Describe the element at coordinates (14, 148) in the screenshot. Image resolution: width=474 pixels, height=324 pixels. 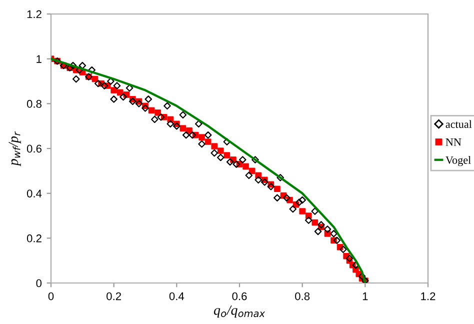
I see `y-axis-title: p$_{wf}$/p$_{r}$` at that location.